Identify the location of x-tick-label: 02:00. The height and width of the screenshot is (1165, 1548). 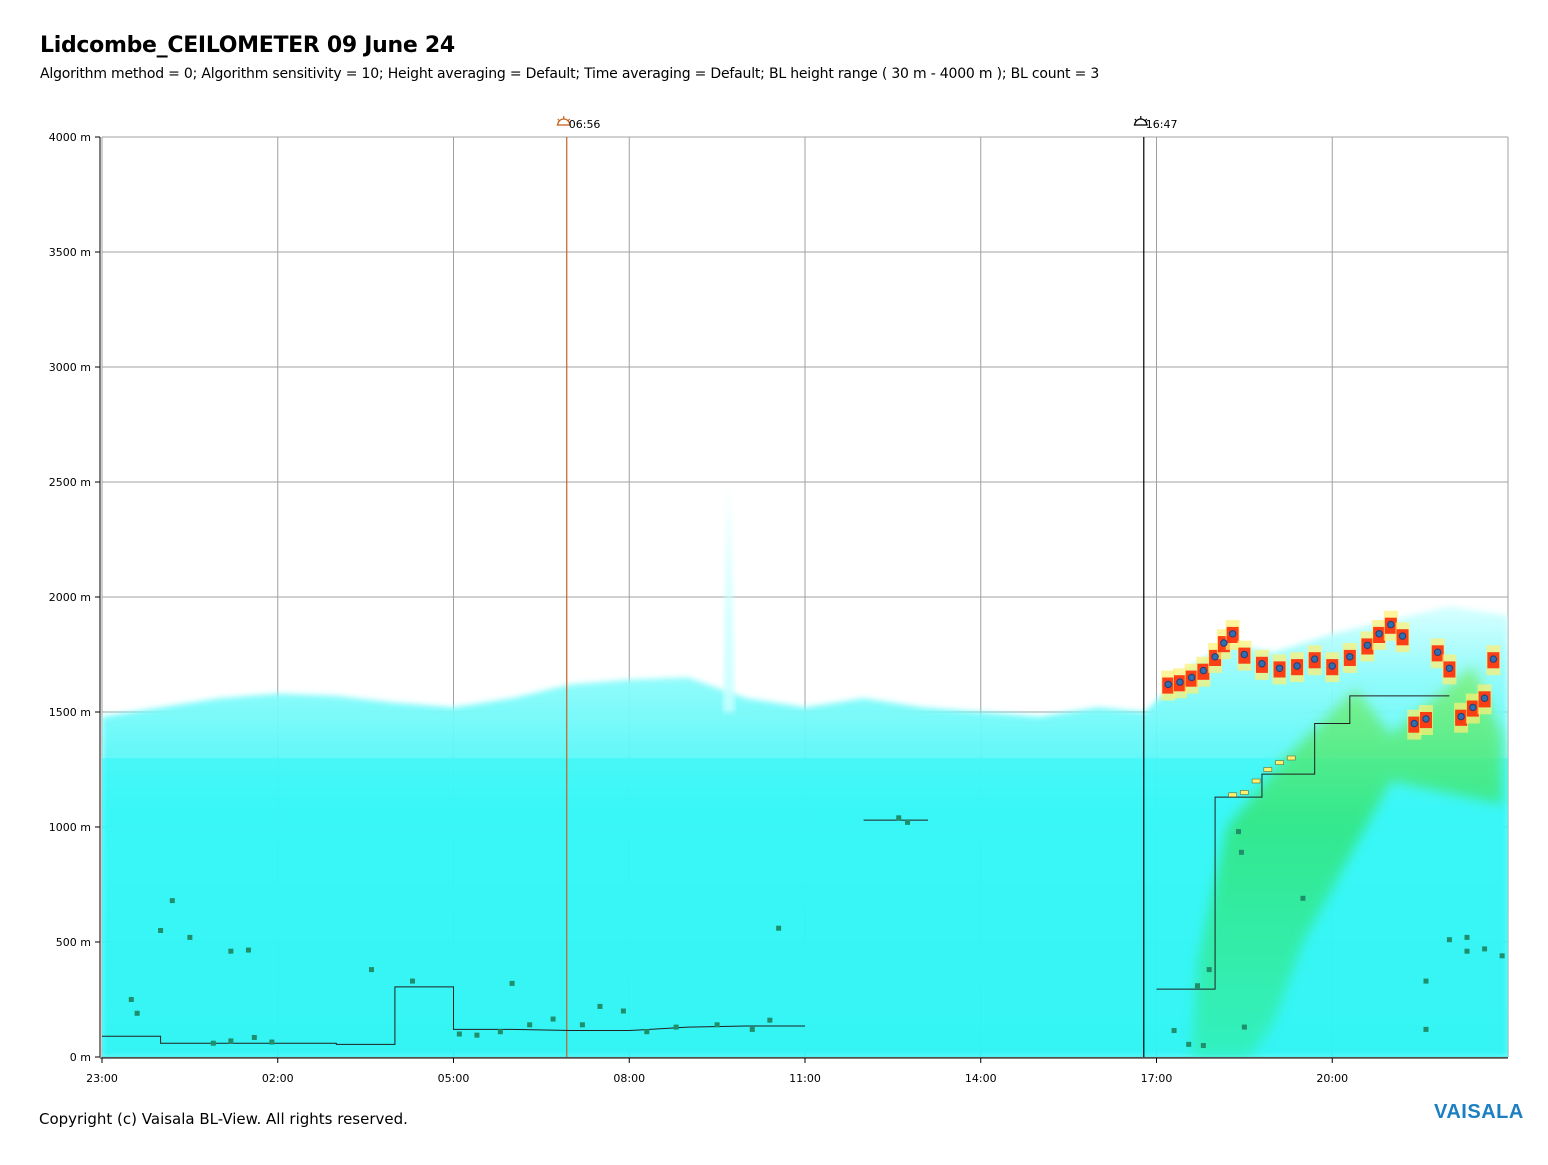
(278, 1078).